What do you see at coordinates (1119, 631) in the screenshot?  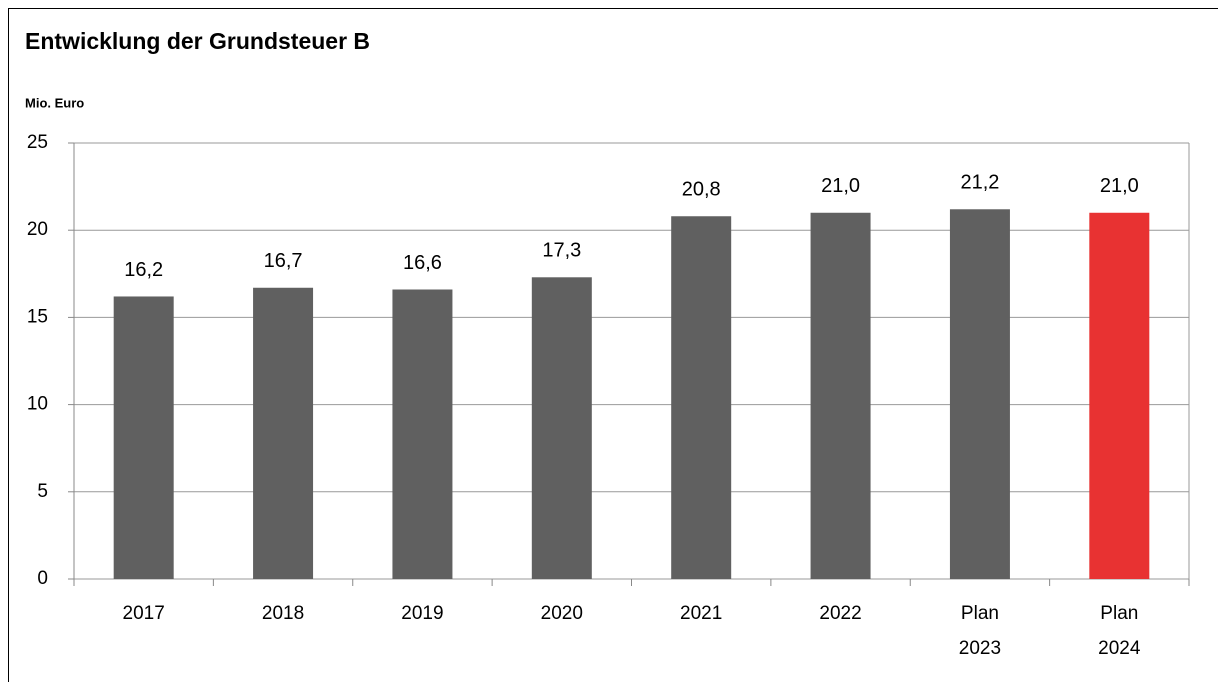 I see `x-tick-label: Plan 2024` at bounding box center [1119, 631].